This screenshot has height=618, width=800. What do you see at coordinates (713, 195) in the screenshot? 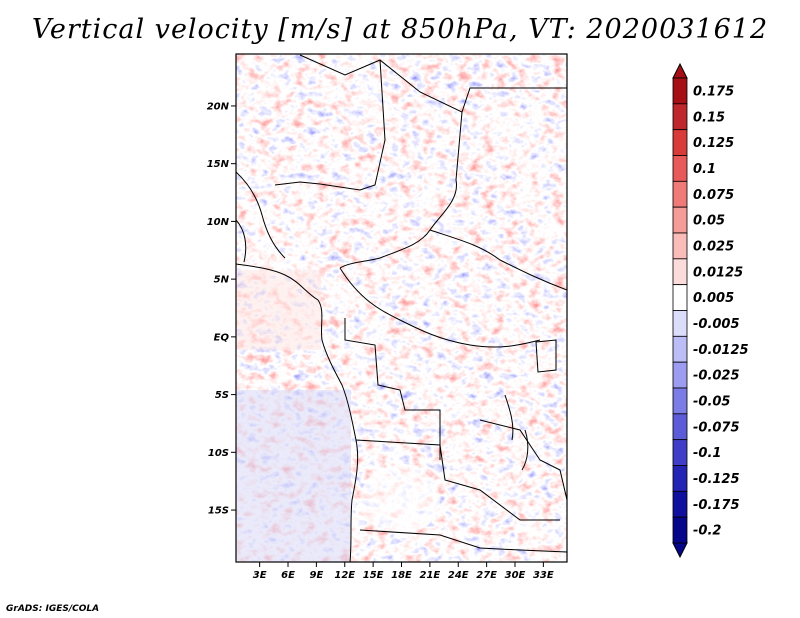
I see `colorbar-level-label: 0.075` at bounding box center [713, 195].